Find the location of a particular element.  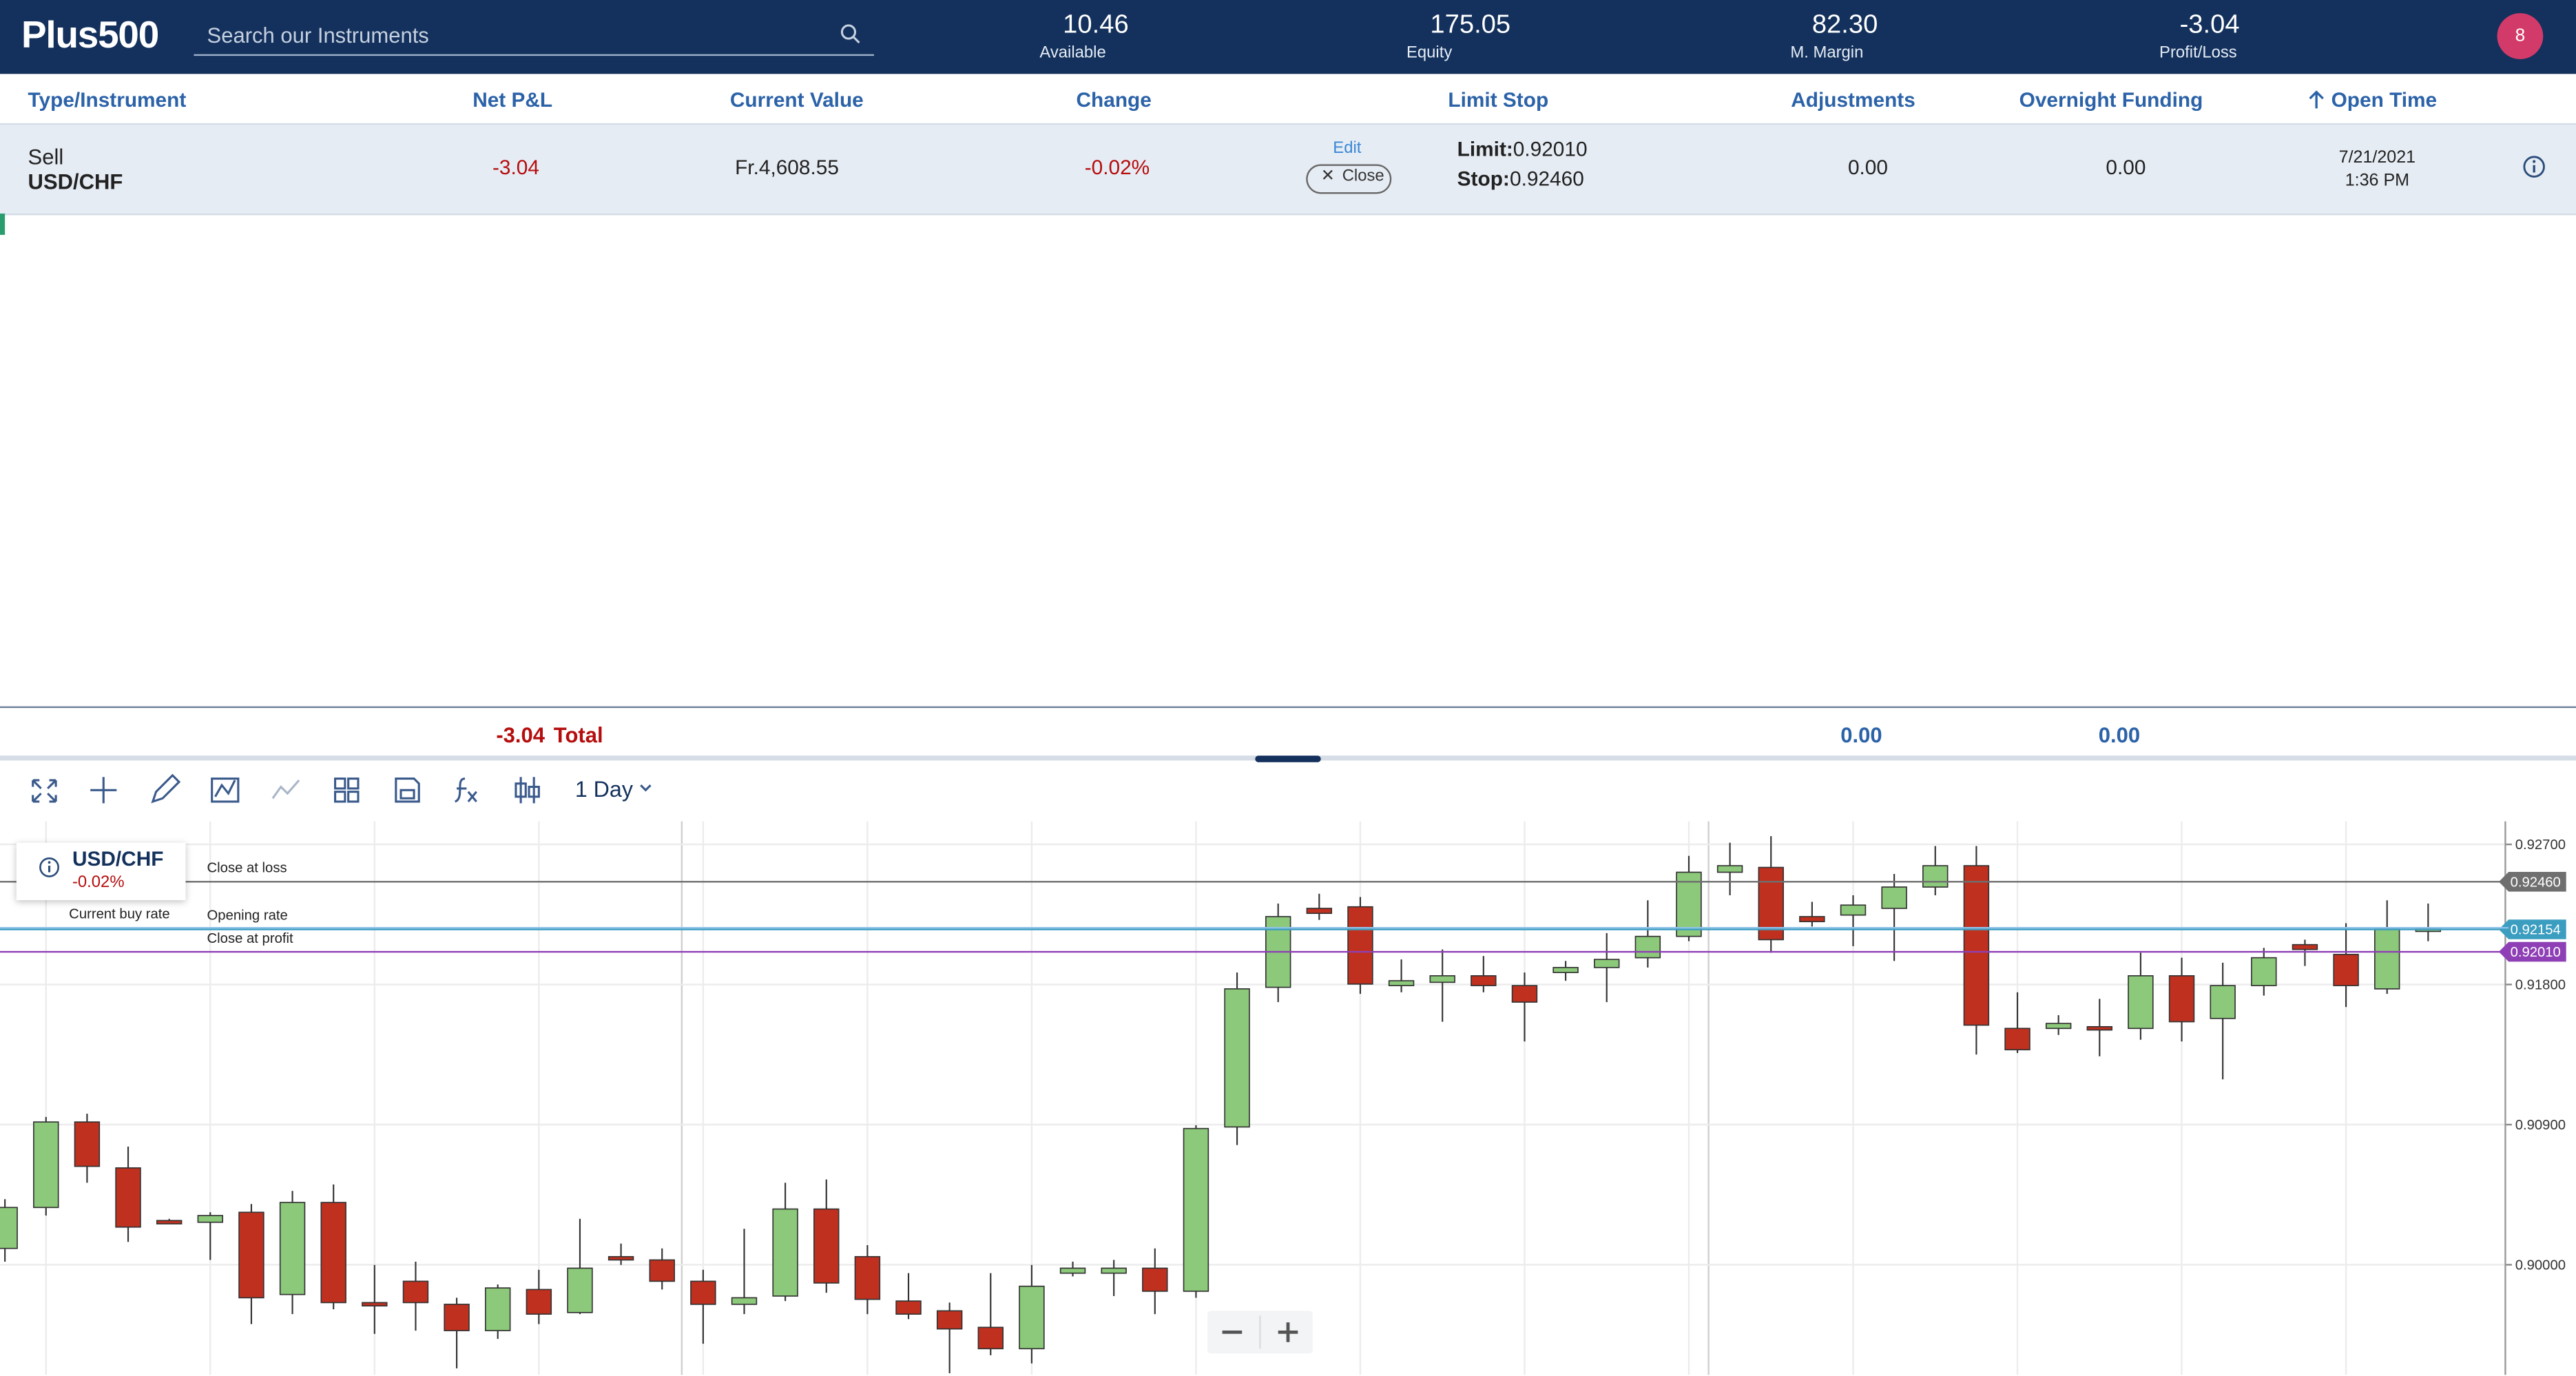

close-button is located at coordinates (1349, 179).